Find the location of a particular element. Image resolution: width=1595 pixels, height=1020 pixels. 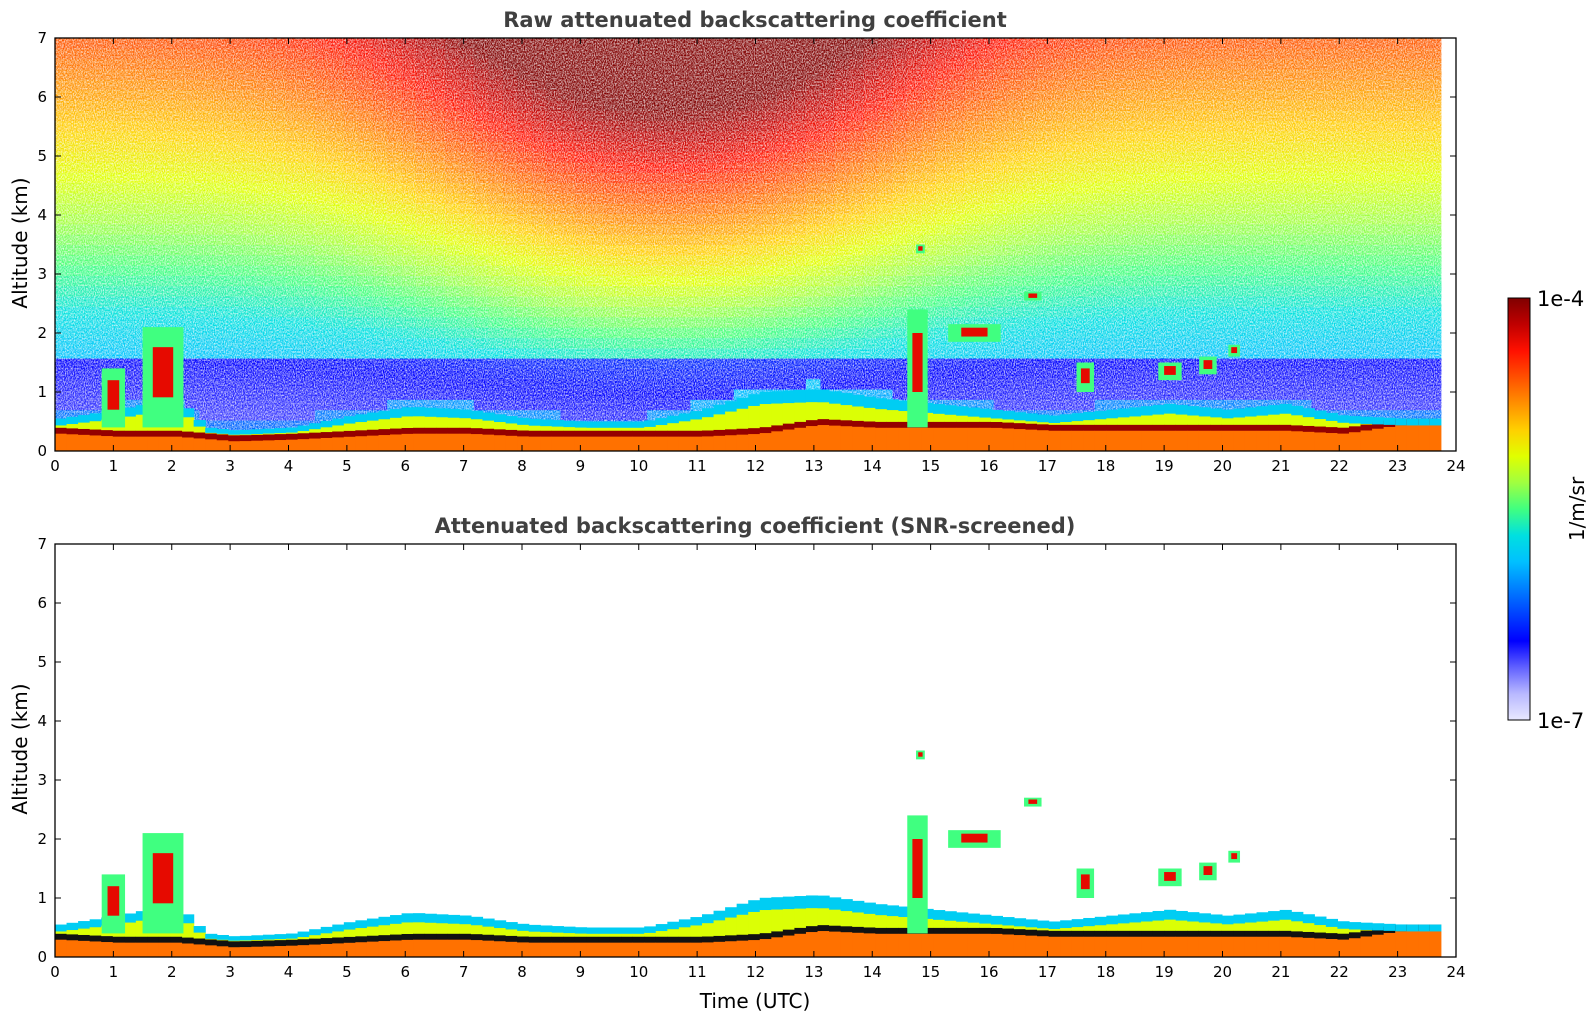

y-tick-label: 1 is located at coordinates (42, 392).